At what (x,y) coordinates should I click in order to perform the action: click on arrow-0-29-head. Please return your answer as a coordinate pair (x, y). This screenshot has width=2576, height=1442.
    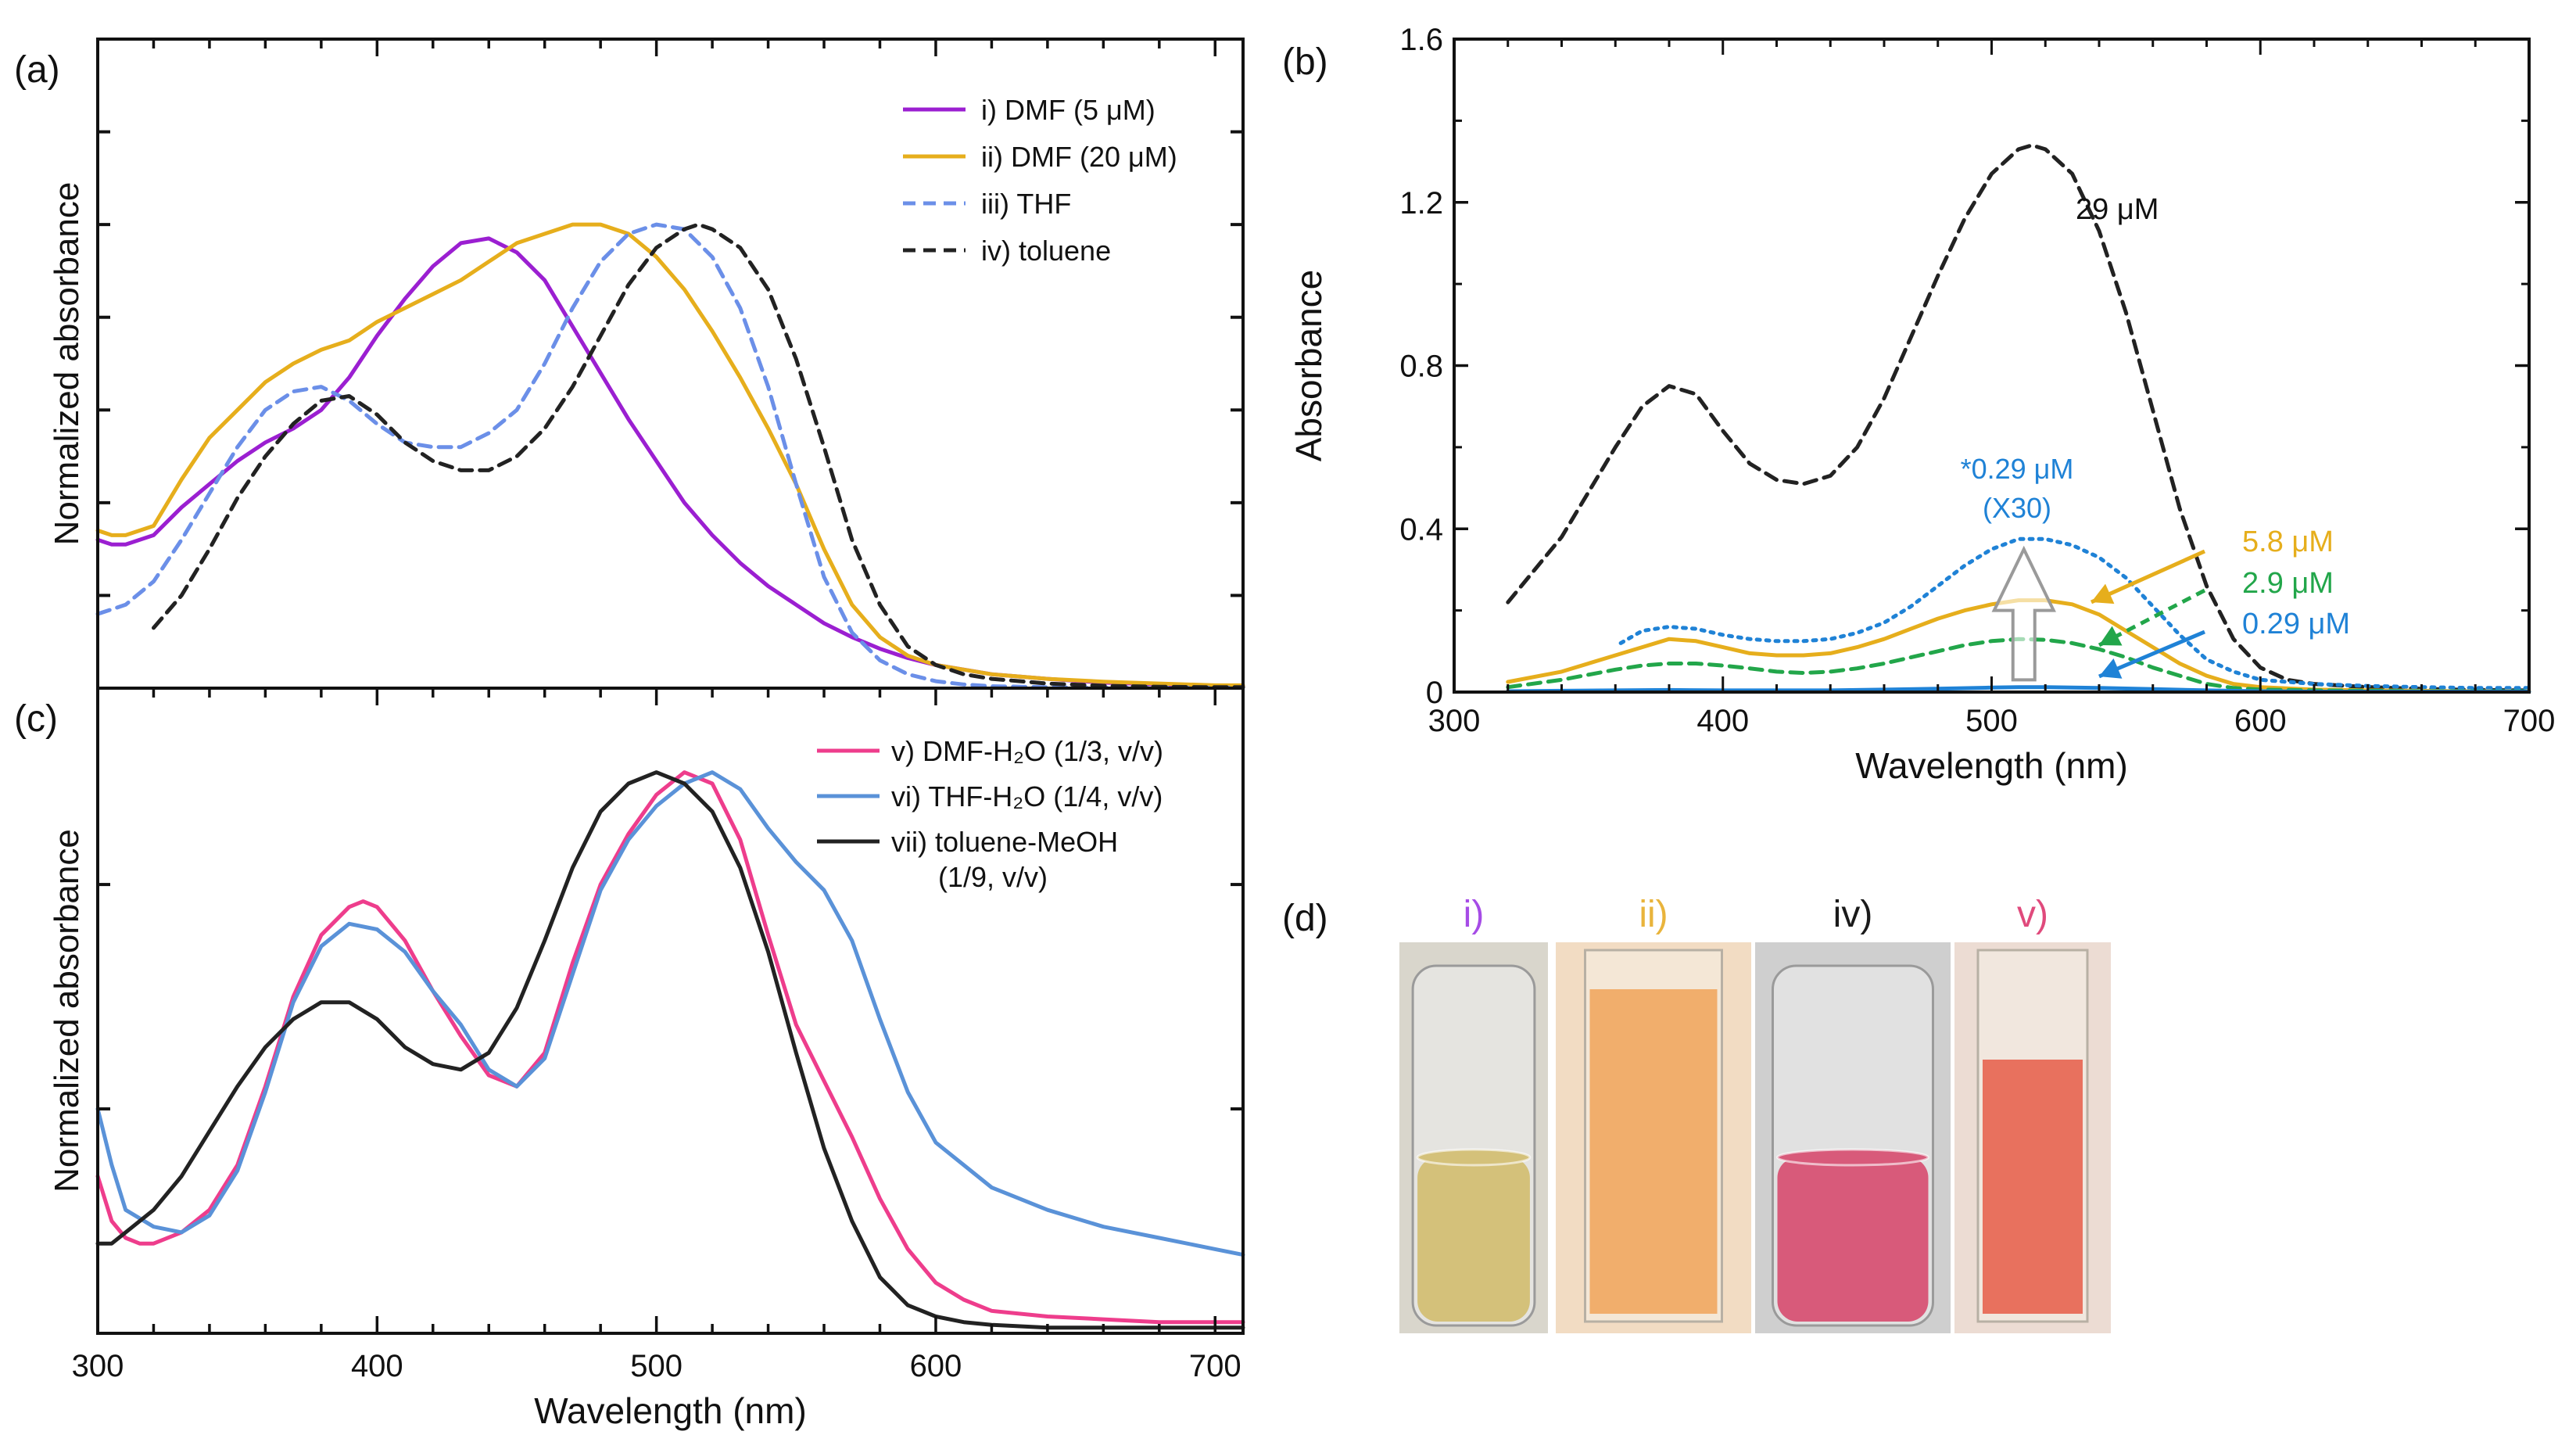
    Looking at the image, I should click on (2111, 668).